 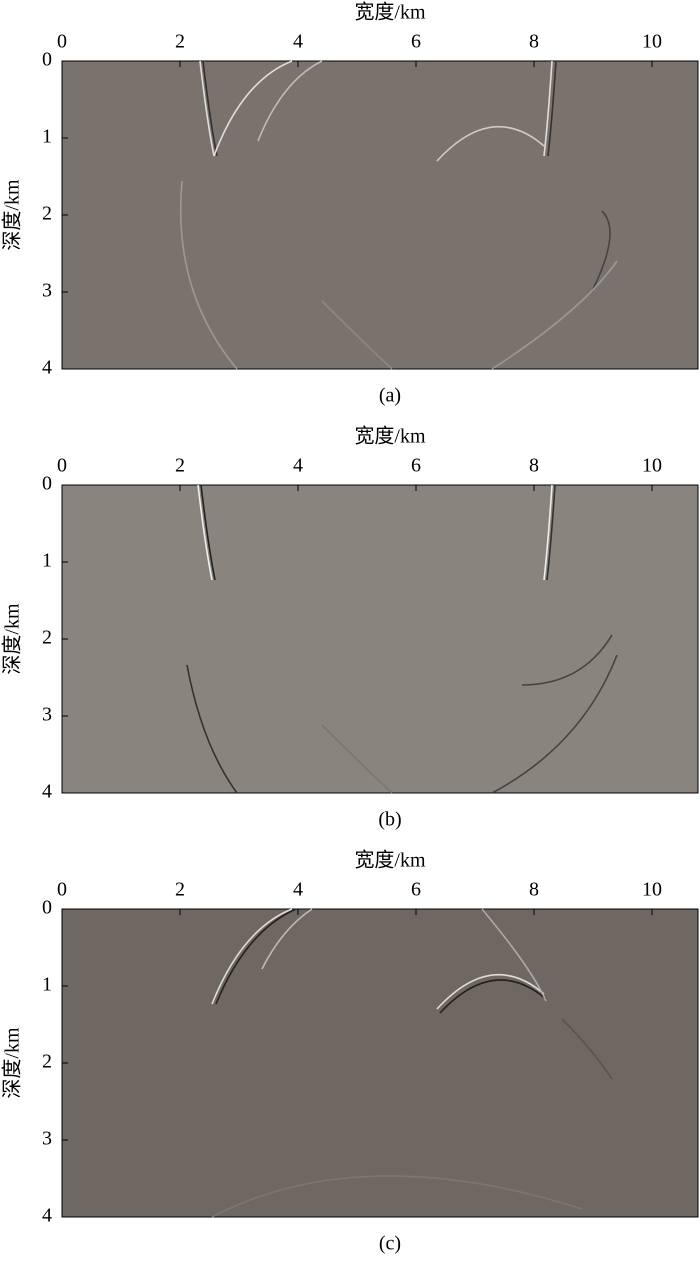 What do you see at coordinates (412, 1063) in the screenshot?
I see `seismic-events` at bounding box center [412, 1063].